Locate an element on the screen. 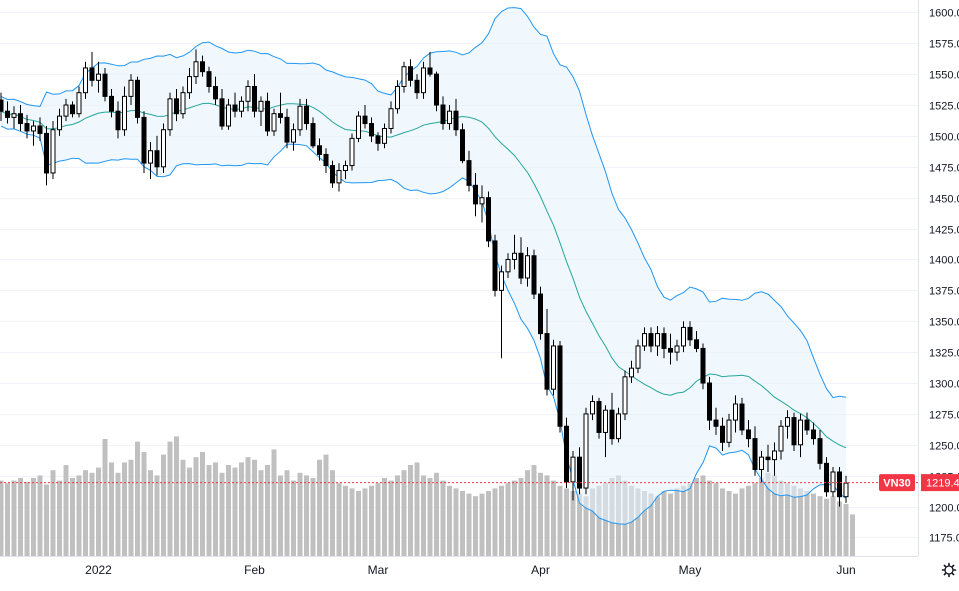 Image resolution: width=959 pixels, height=591 pixels. price-tick-label: 1575.0 is located at coordinates (944, 45).